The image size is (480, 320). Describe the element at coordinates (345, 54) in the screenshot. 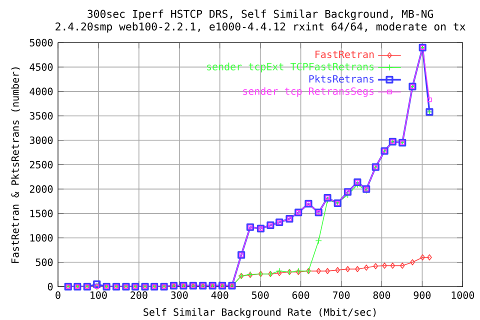

I see `legend-label: FastRetran` at that location.